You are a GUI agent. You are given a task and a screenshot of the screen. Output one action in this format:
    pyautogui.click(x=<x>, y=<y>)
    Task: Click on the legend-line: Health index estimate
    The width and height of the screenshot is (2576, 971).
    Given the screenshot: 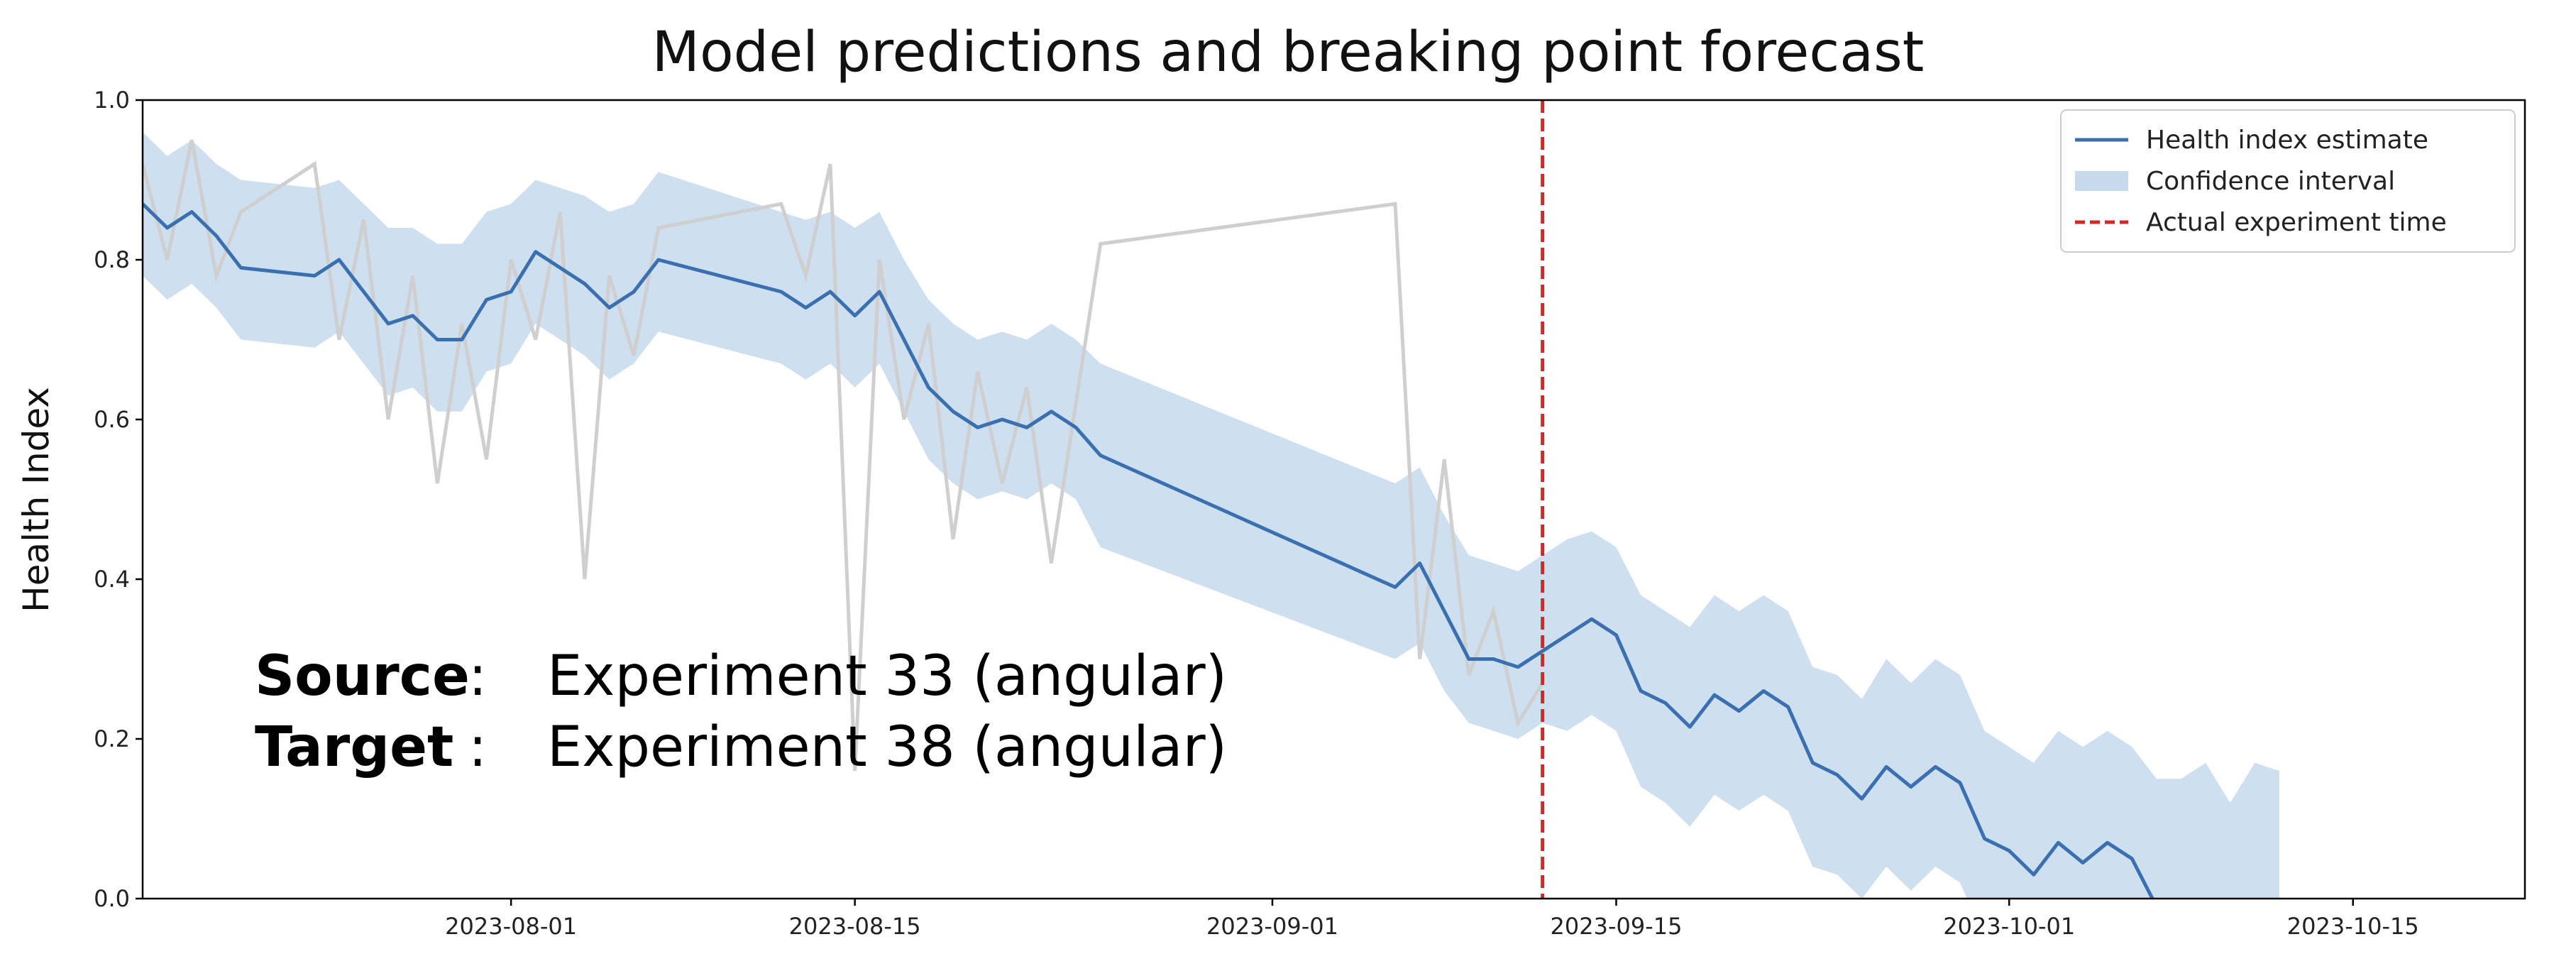 What is the action you would take?
    pyautogui.click(x=2287, y=140)
    